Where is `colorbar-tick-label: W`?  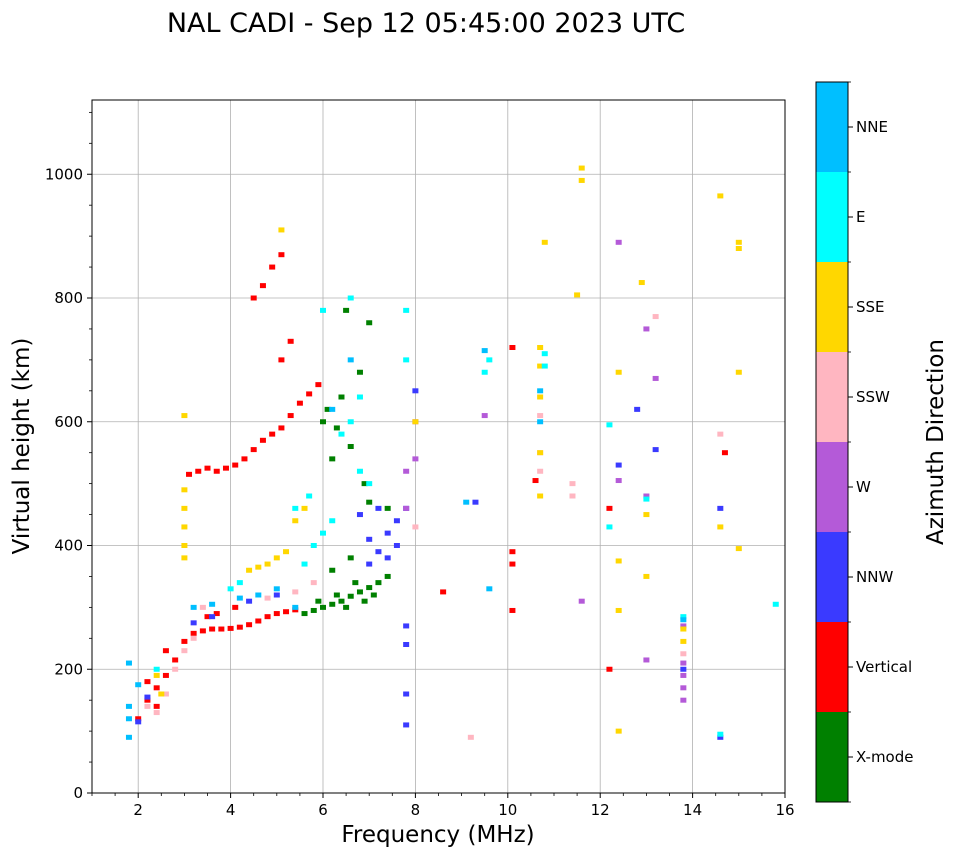 colorbar-tick-label: W is located at coordinates (863, 487).